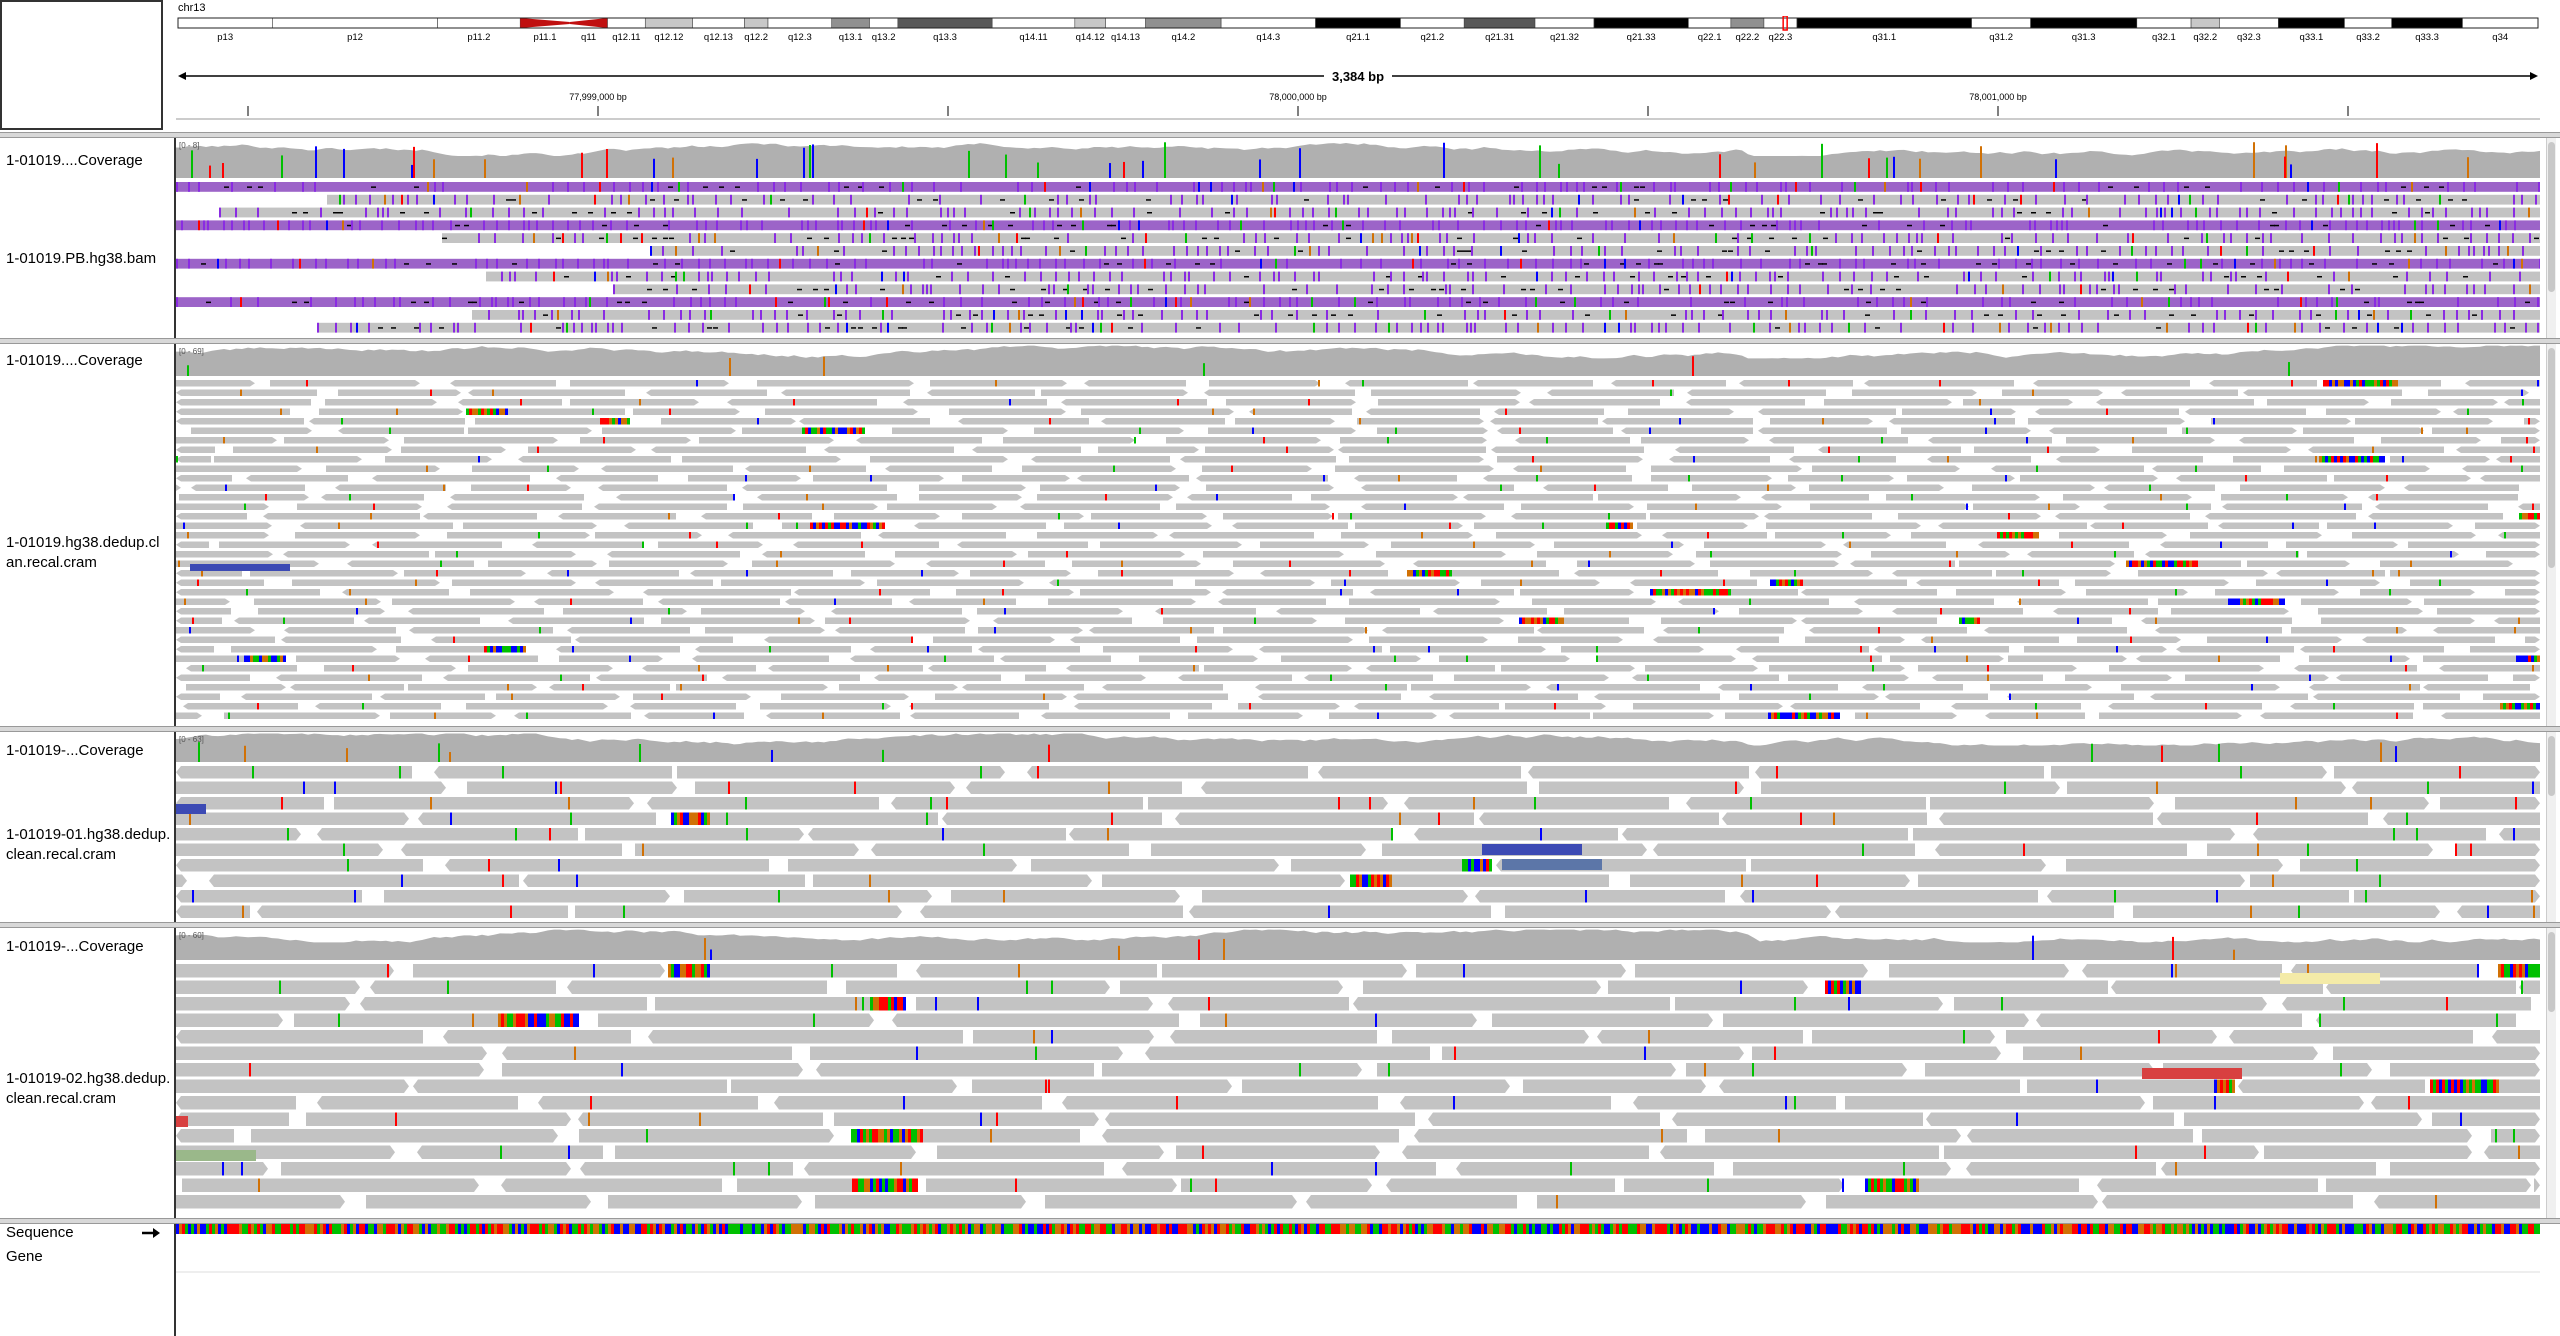 The height and width of the screenshot is (1336, 2560). What do you see at coordinates (225, 23) in the screenshot?
I see `chromosome-band` at bounding box center [225, 23].